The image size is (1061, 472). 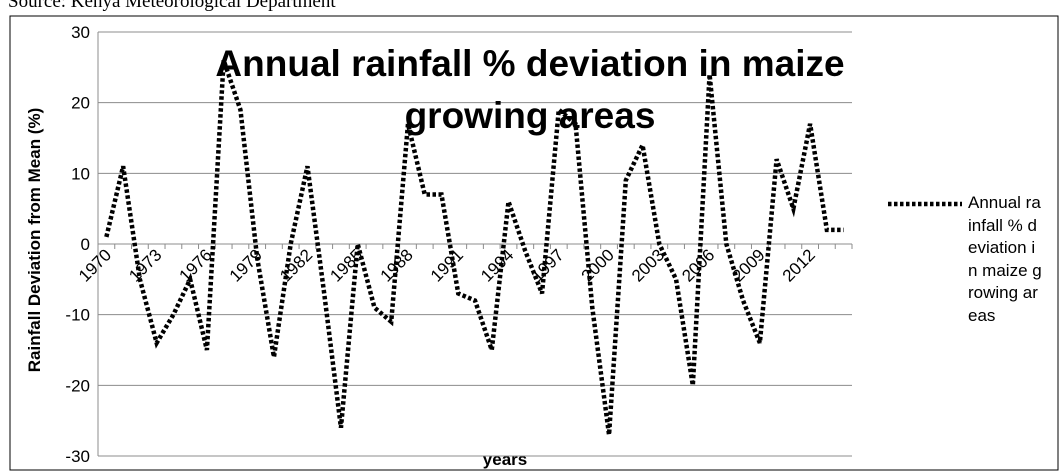 I want to click on y-tick-label: -10, so click(x=77, y=315).